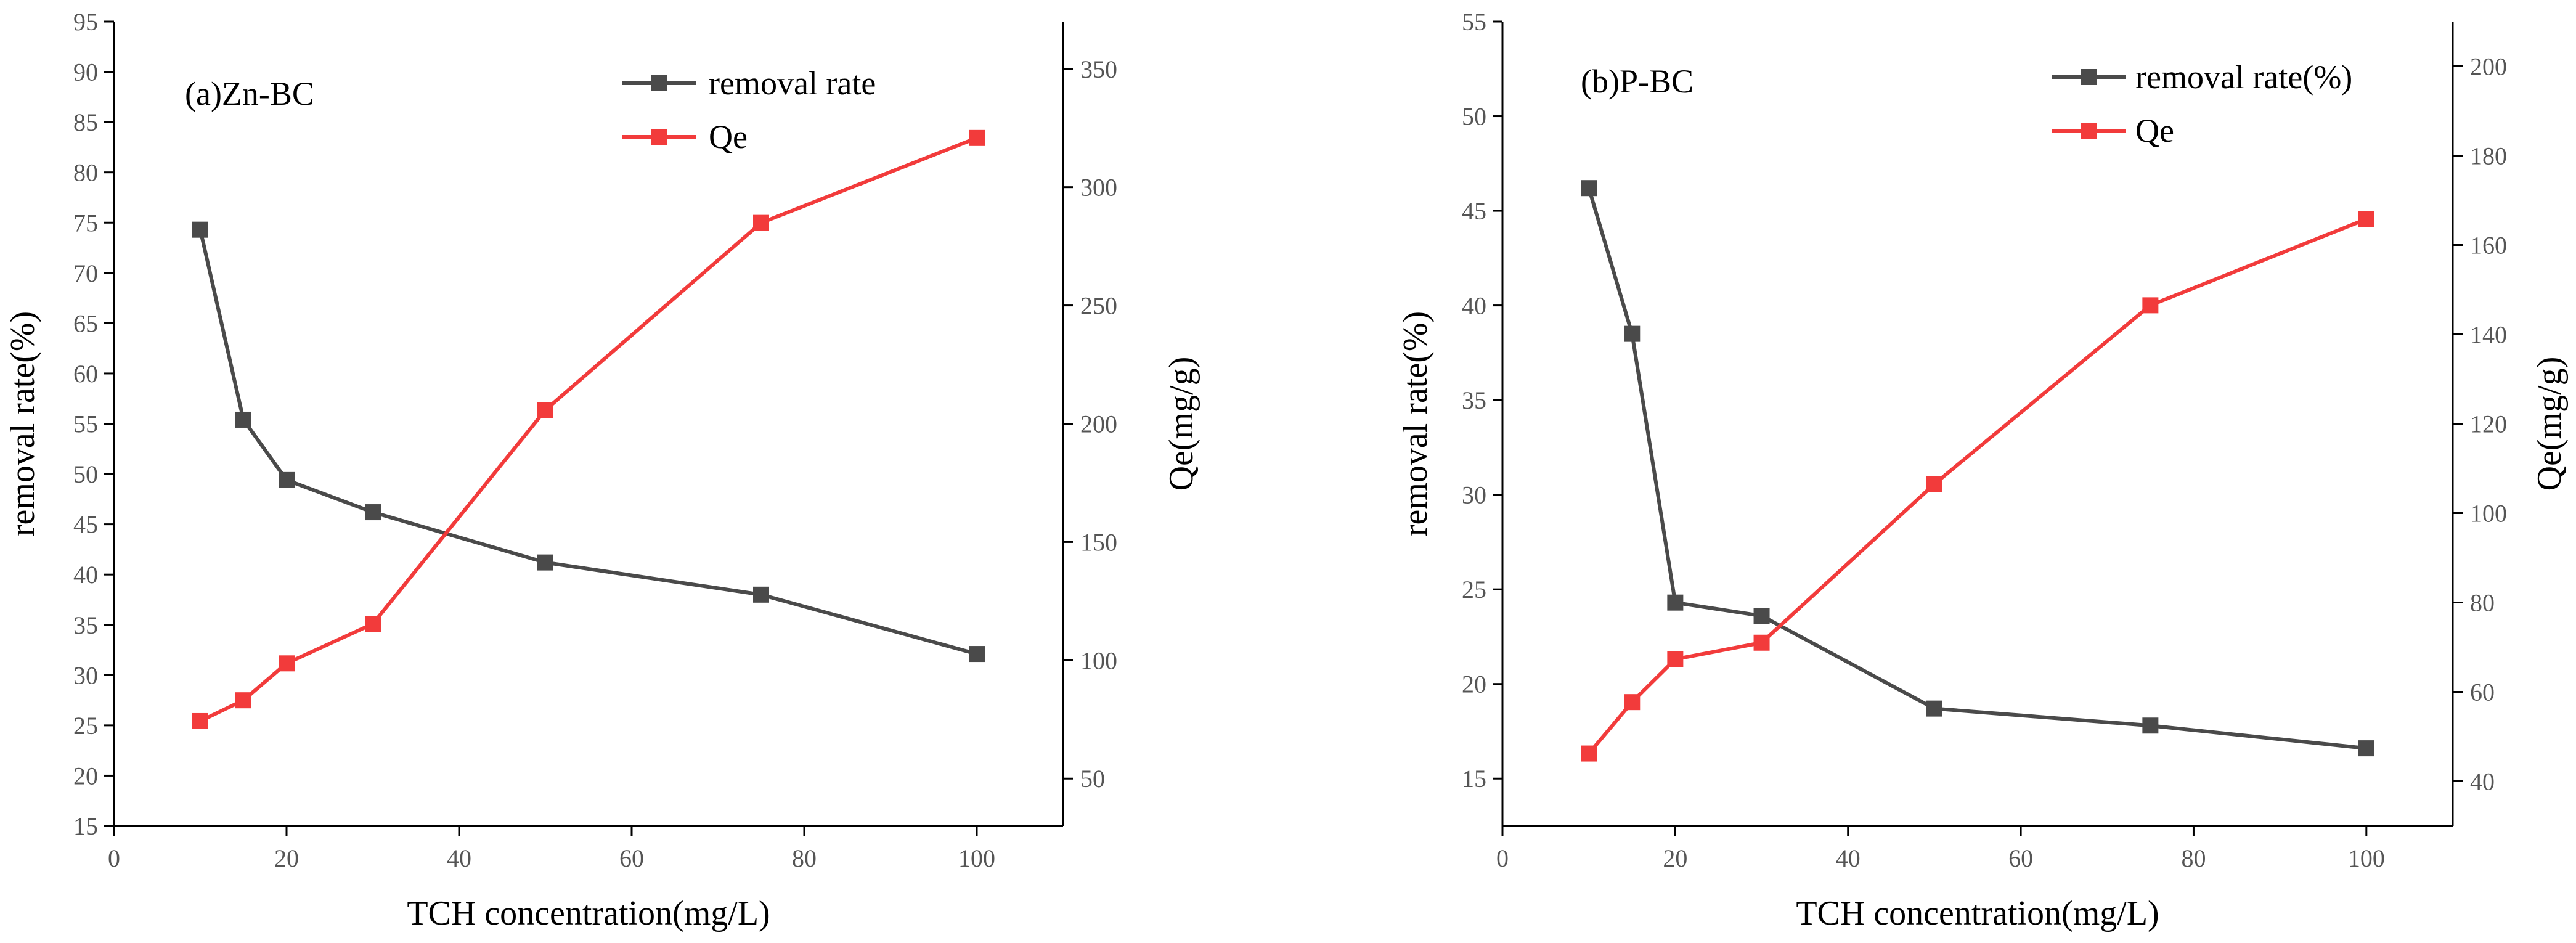 This screenshot has height=943, width=2576. I want to click on y2-tick-label: 150, so click(1098, 542).